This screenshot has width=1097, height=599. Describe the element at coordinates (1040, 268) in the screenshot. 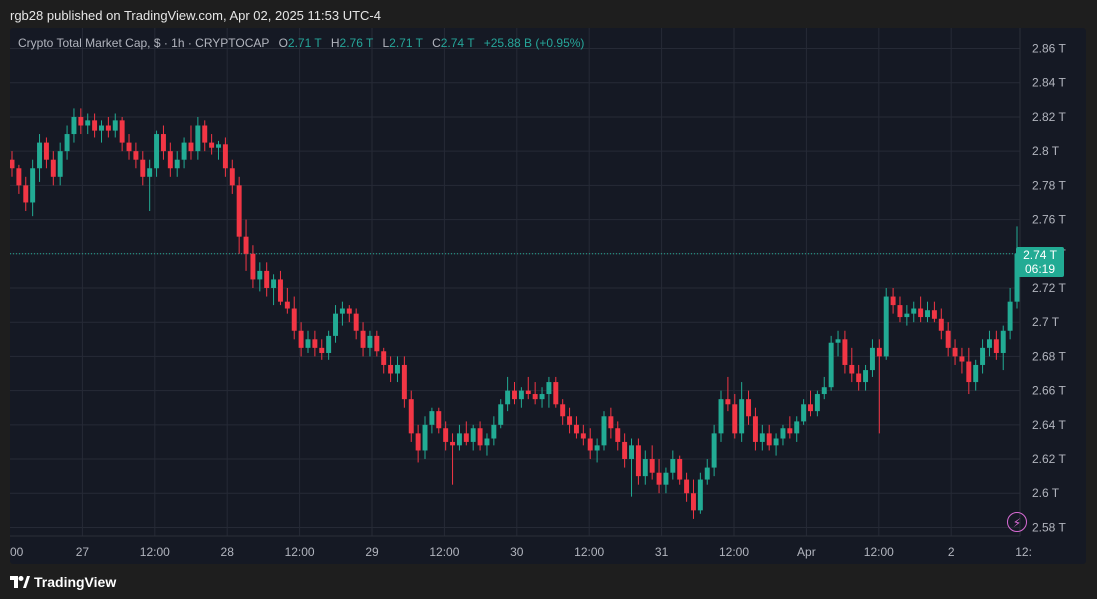

I see `bar-countdown: 06:19` at that location.